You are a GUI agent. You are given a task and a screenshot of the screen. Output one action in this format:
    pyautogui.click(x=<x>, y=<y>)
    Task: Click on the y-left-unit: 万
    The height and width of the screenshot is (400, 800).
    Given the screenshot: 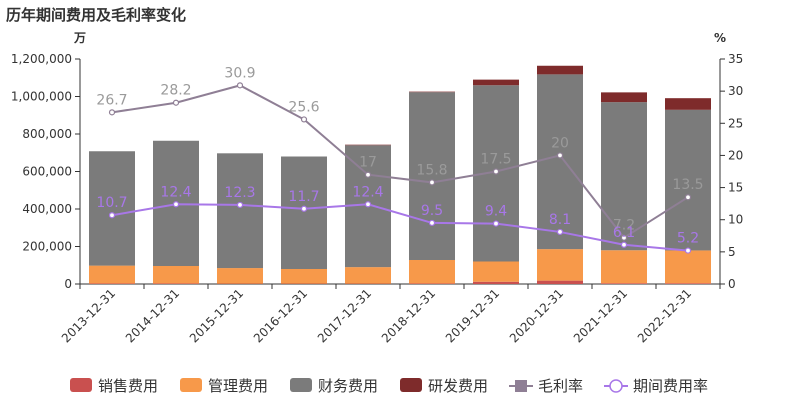 What is the action you would take?
    pyautogui.click(x=79, y=38)
    